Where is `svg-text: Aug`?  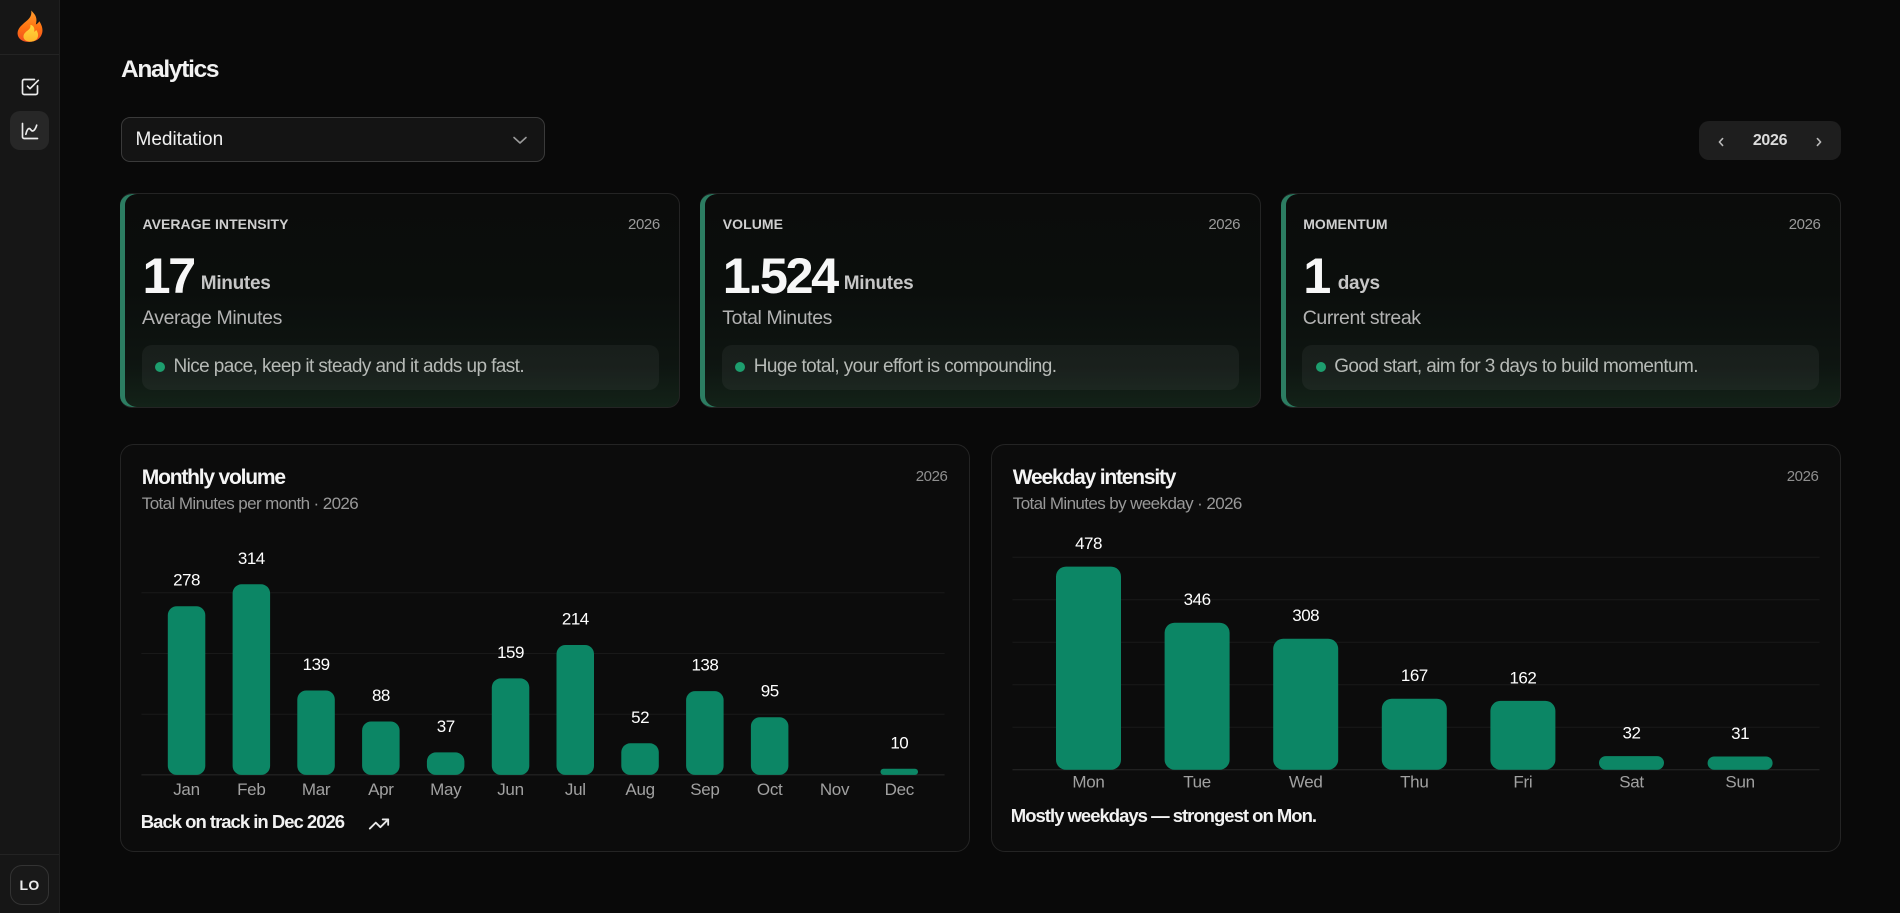
svg-text: Aug is located at coordinates (639, 788).